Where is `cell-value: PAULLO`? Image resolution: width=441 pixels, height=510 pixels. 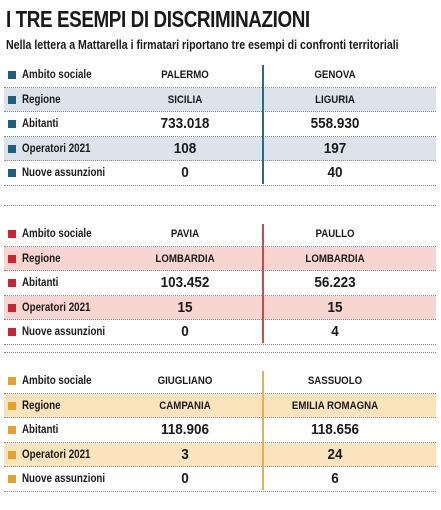
cell-value: PAULLO is located at coordinates (335, 234).